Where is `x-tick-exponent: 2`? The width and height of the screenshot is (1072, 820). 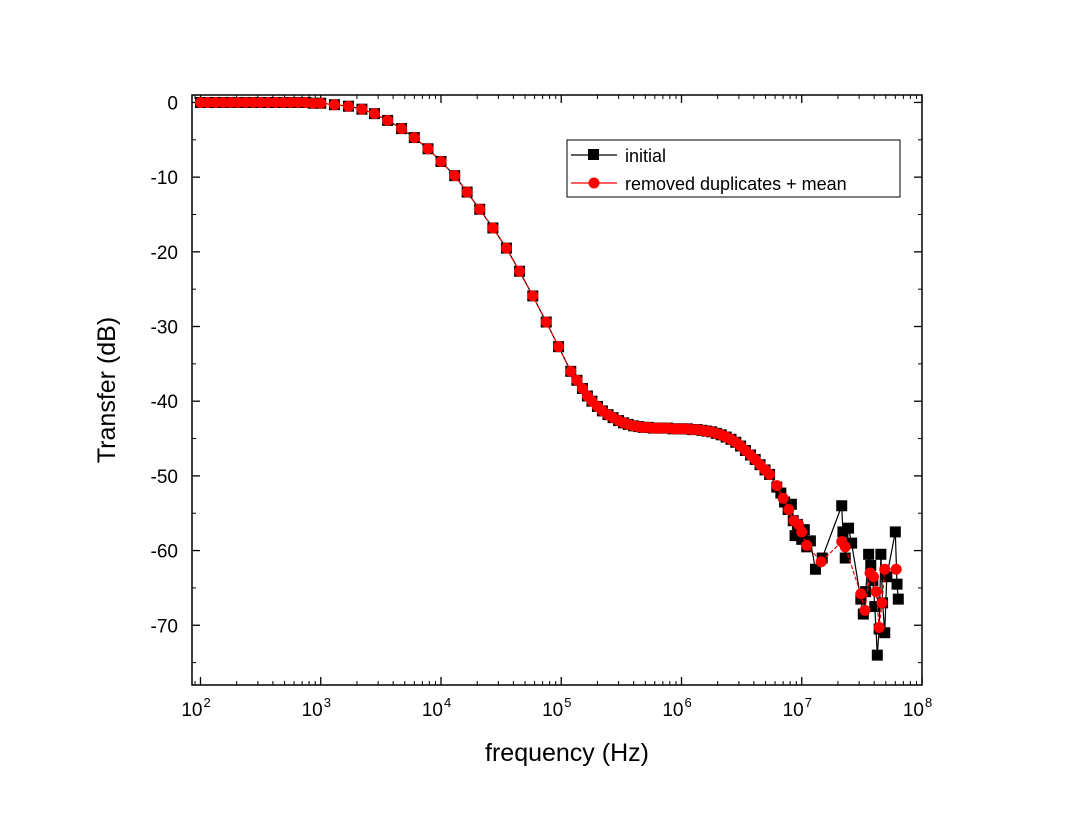 x-tick-exponent: 2 is located at coordinates (206, 702).